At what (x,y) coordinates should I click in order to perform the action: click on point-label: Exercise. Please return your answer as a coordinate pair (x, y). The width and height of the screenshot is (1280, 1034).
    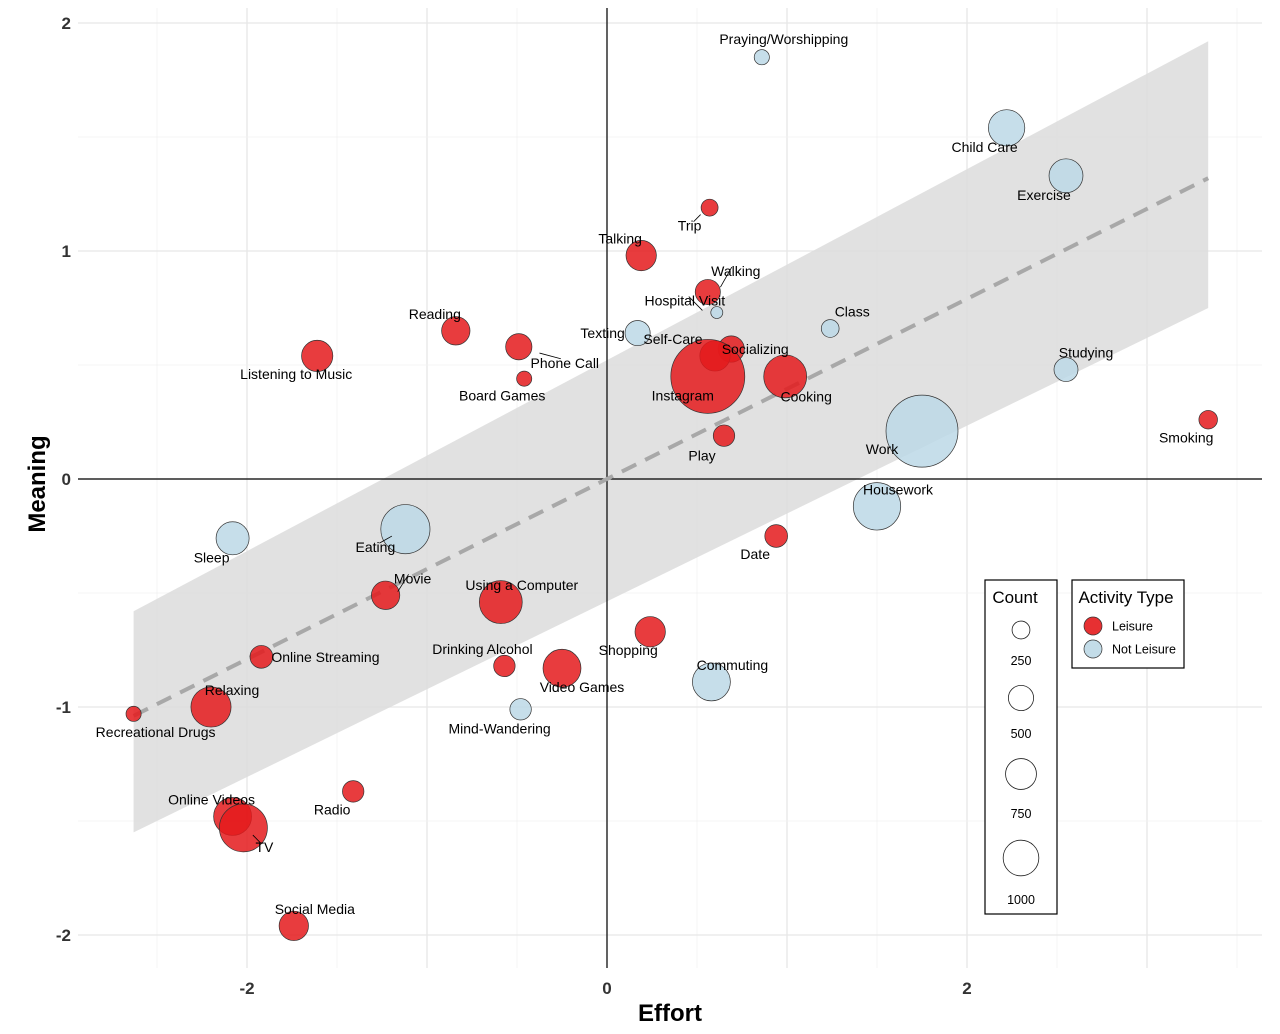
    Looking at the image, I should click on (1044, 195).